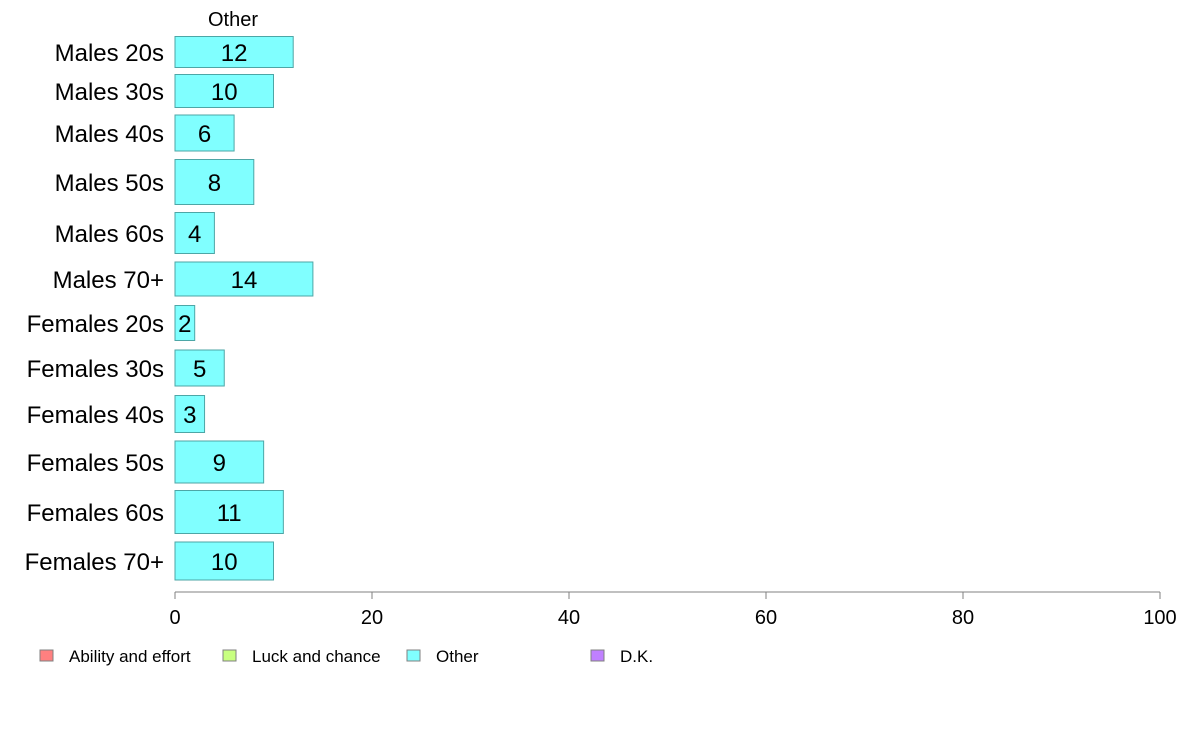  I want to click on value-label: 6, so click(204, 134).